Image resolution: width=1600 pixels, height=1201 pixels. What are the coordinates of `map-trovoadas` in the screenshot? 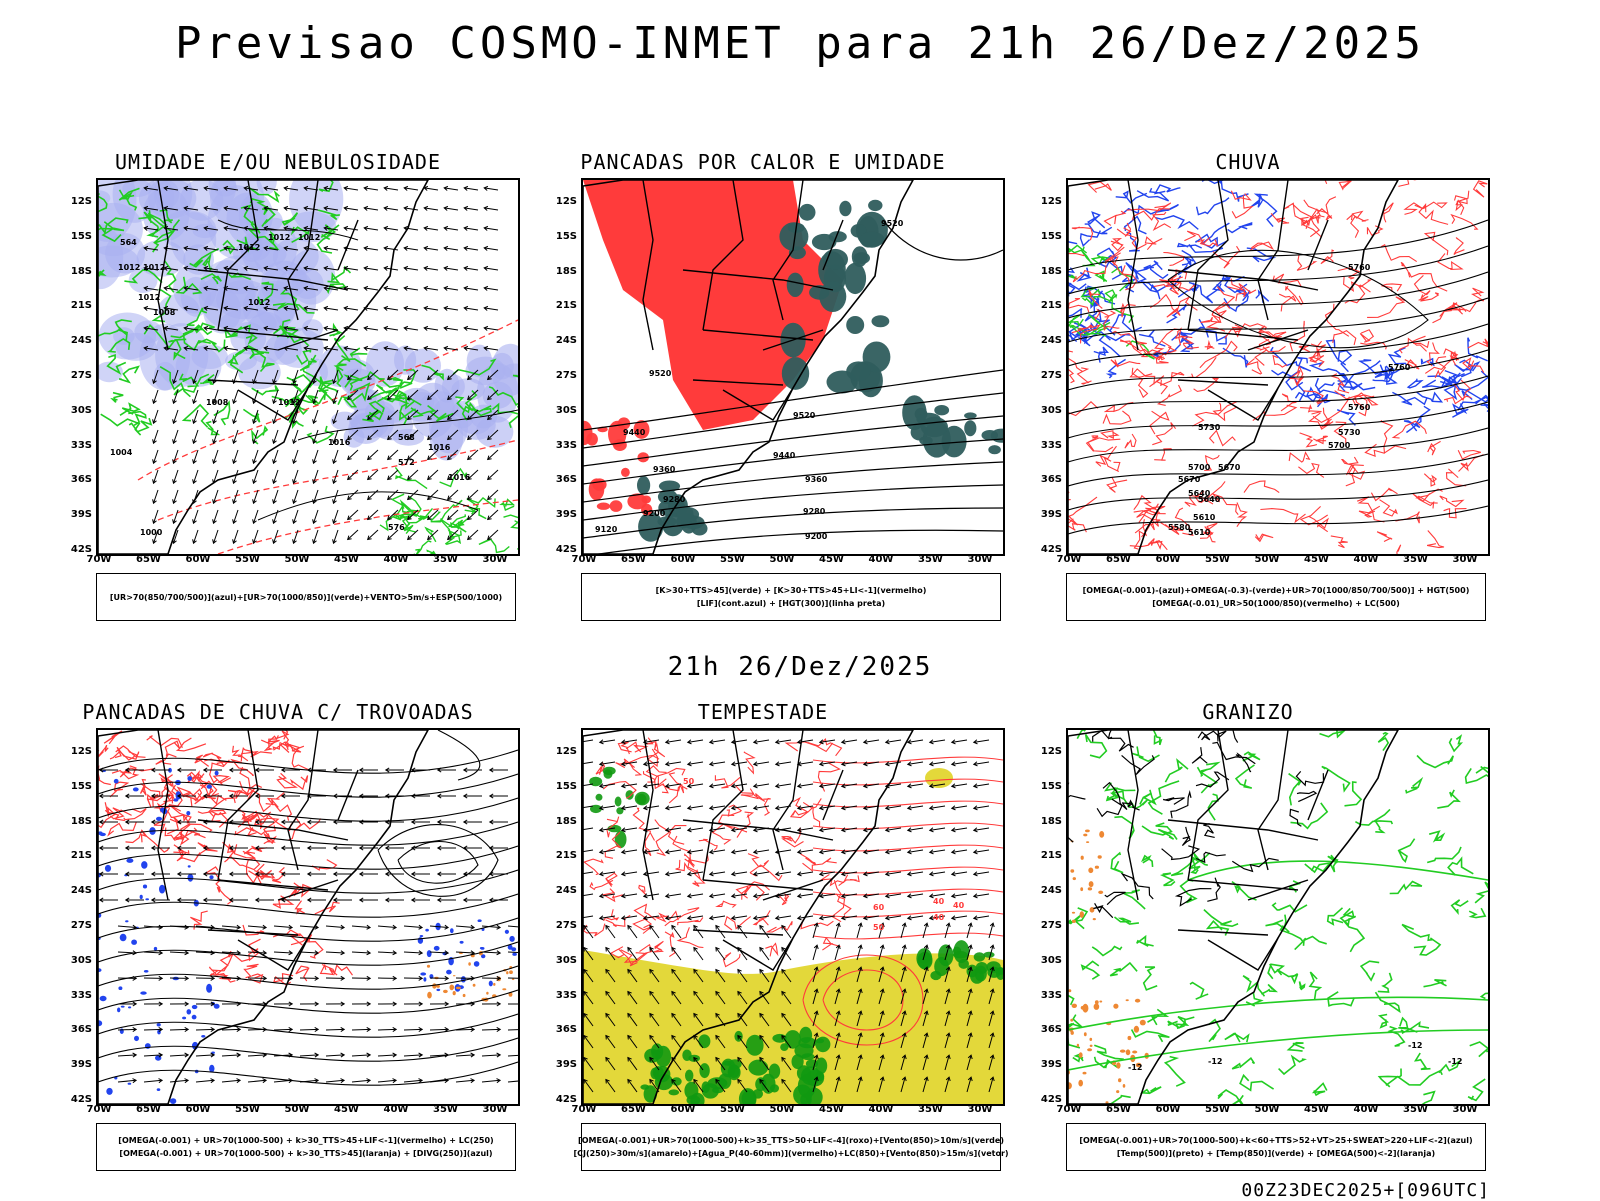 It's located at (308, 917).